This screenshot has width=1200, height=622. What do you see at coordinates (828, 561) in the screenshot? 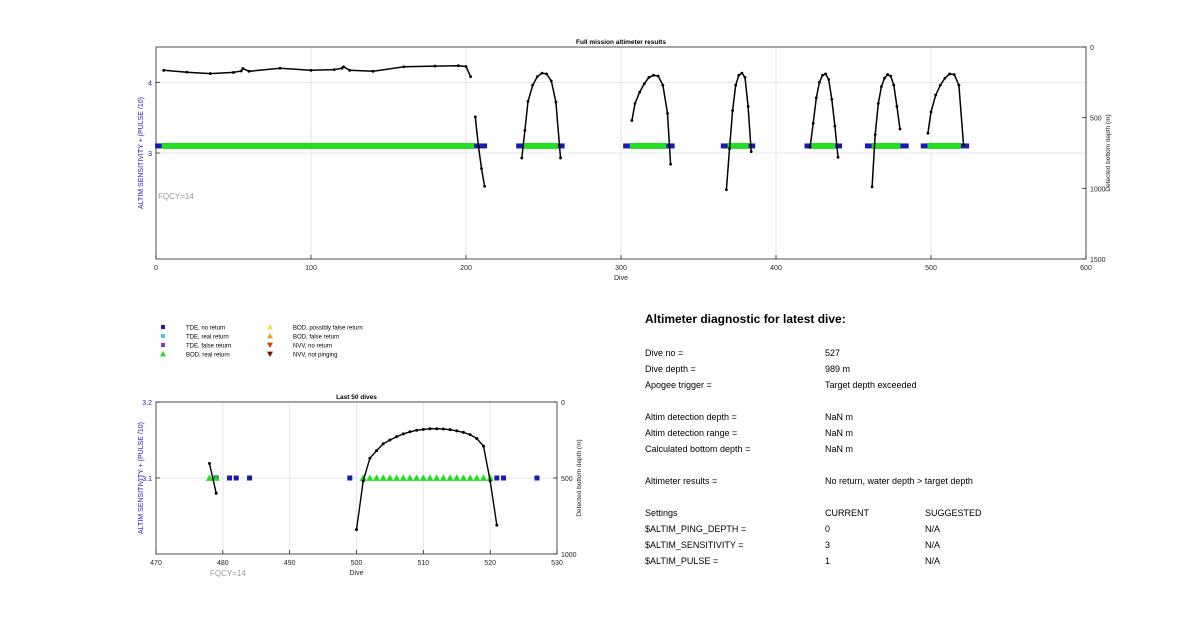
I see `setting-current: 1` at bounding box center [828, 561].